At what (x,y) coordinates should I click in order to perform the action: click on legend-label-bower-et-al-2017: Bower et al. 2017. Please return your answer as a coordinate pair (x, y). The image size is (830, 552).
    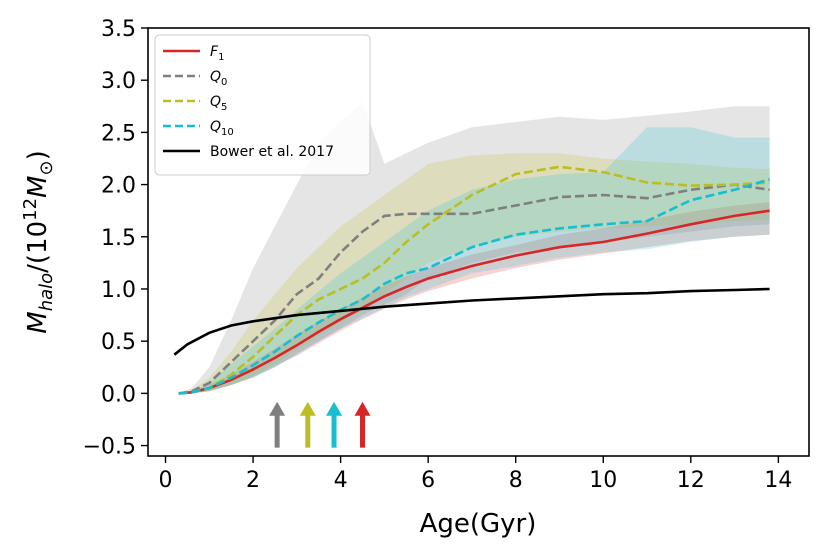
    Looking at the image, I should click on (272, 152).